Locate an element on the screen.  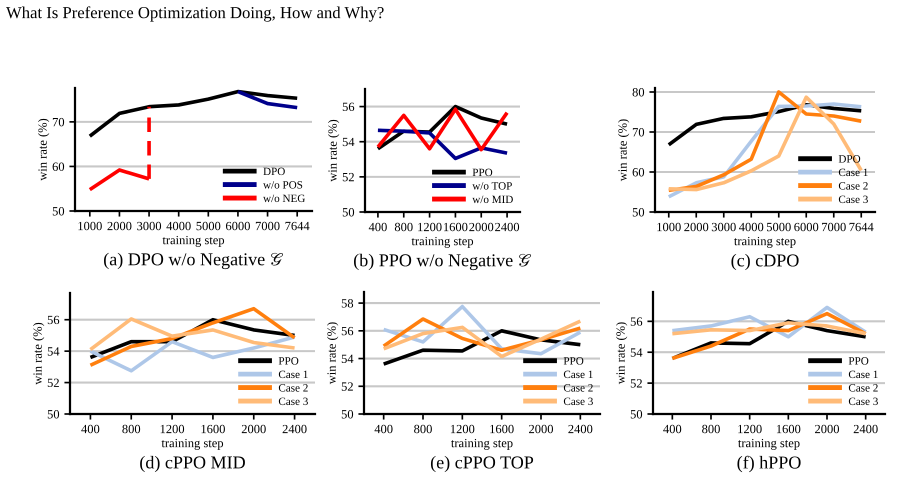
text: (e) cPPO TOP is located at coordinates (482, 464).